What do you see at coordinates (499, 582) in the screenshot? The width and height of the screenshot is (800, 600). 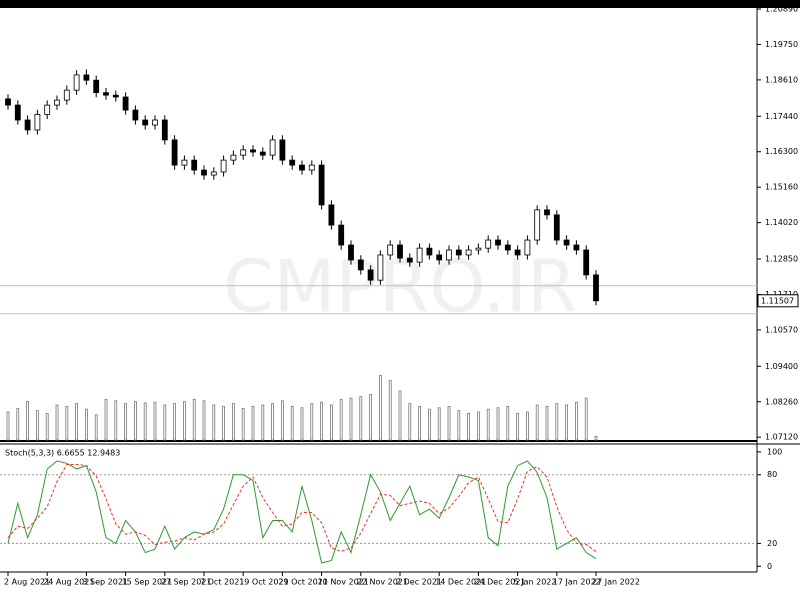 I see `x-tick-label: 24 Dec 2021` at bounding box center [499, 582].